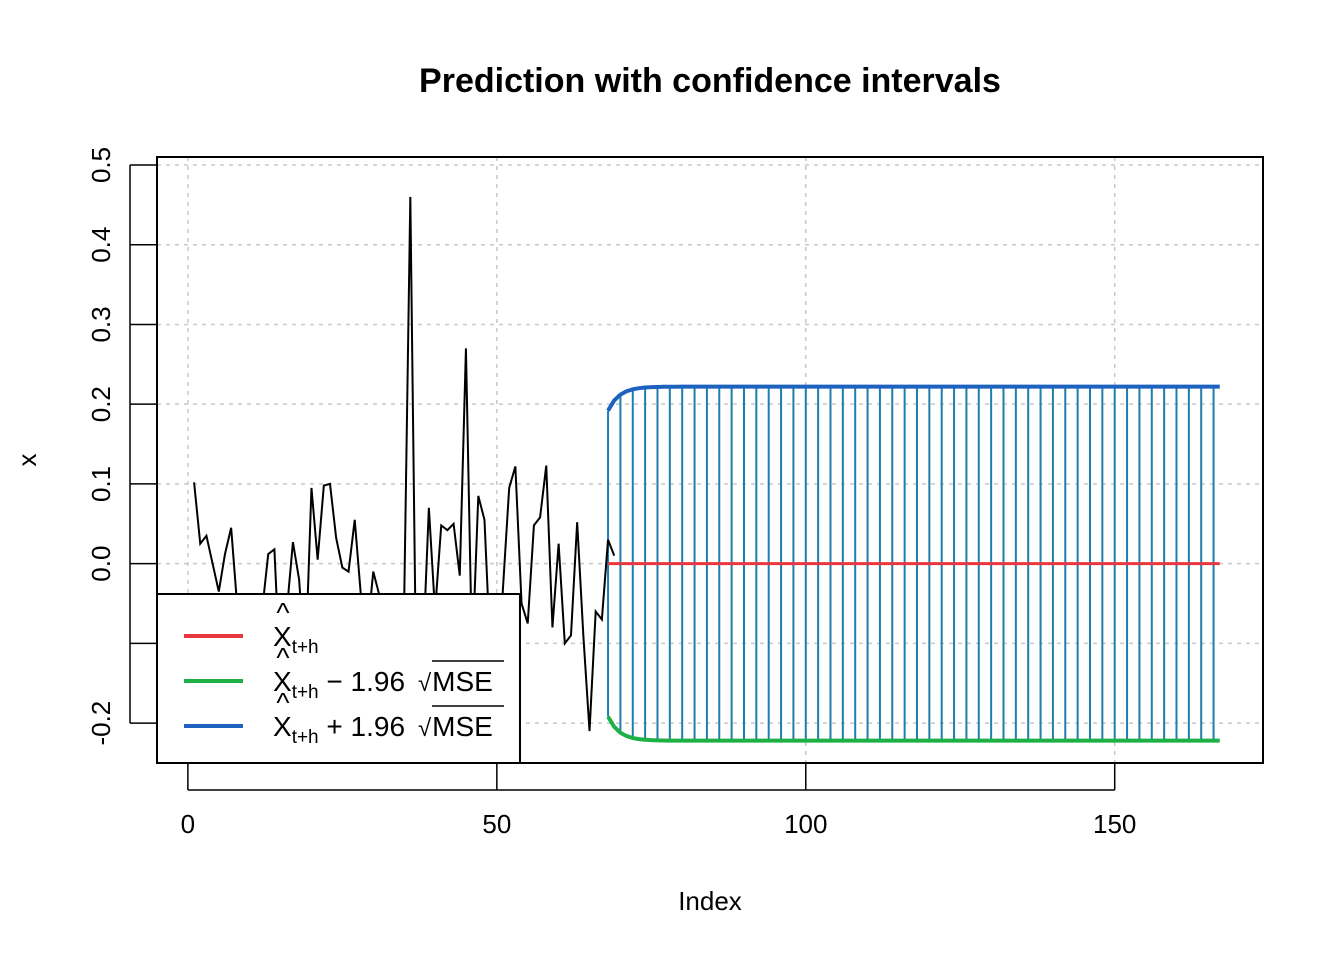  Describe the element at coordinates (455, 681) in the screenshot. I see `legend-sqrt-lower: √MSE` at that location.